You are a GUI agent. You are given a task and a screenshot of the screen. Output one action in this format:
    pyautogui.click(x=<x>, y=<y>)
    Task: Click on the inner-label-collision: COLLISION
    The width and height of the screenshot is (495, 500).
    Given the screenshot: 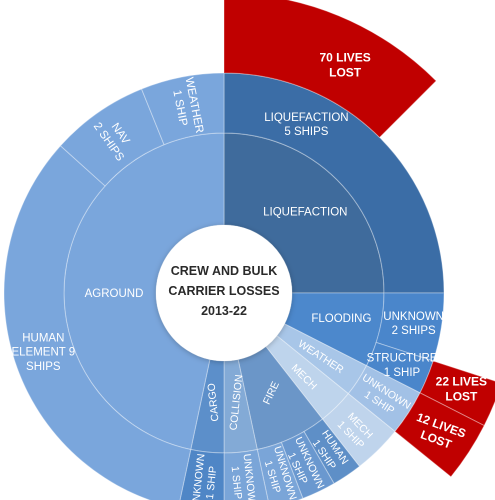 What is the action you would take?
    pyautogui.click(x=237, y=402)
    